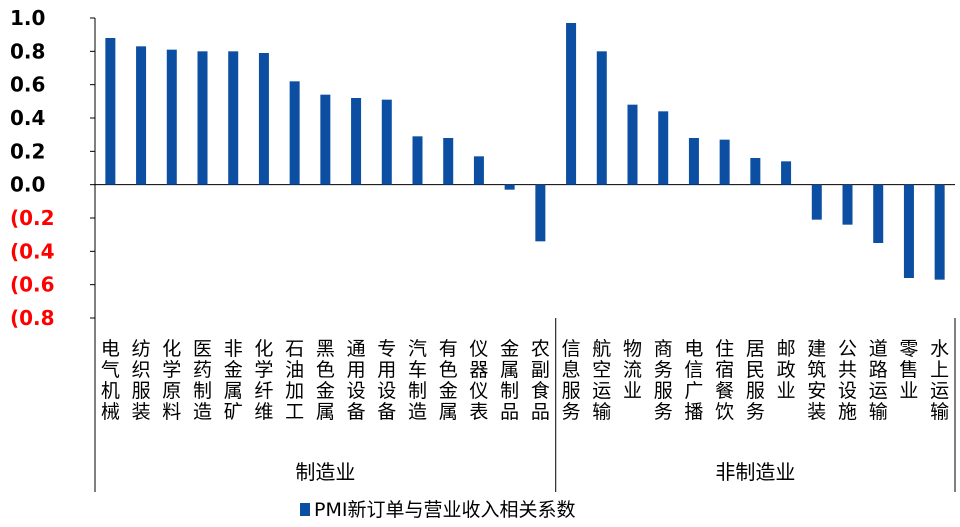  I want to click on category-label: 公共设施, so click(847, 380).